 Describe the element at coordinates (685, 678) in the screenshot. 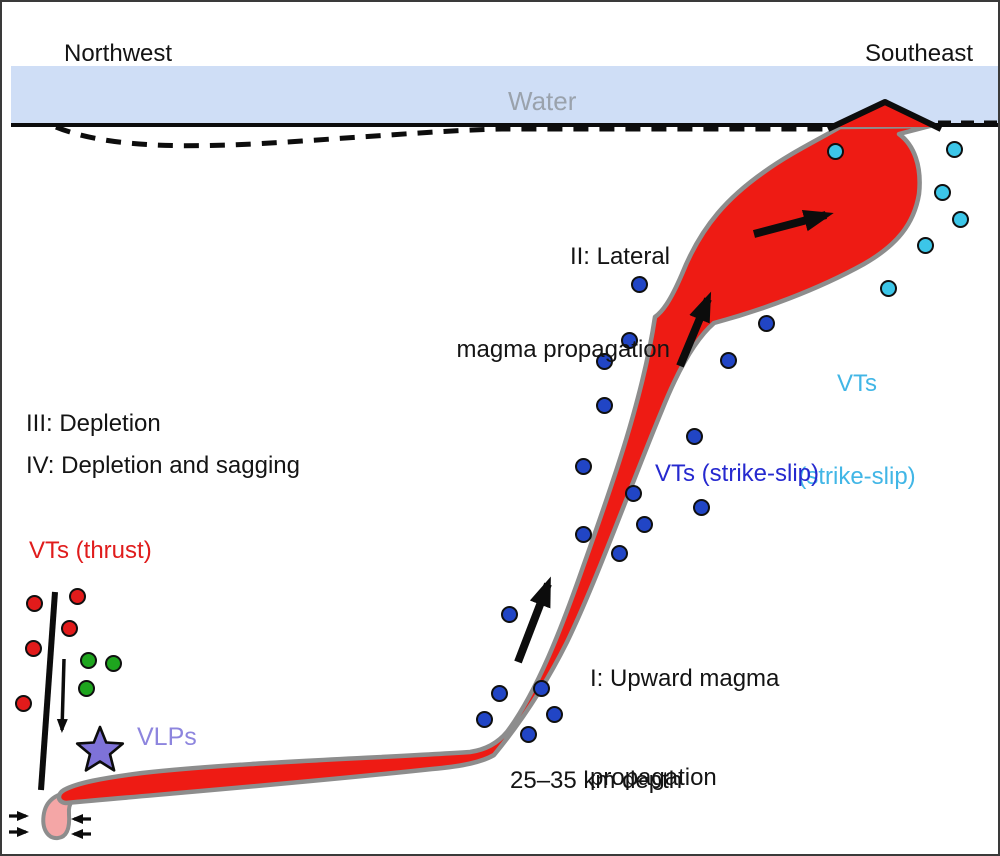

I see `stage-i-line1: I: Upward magma` at that location.